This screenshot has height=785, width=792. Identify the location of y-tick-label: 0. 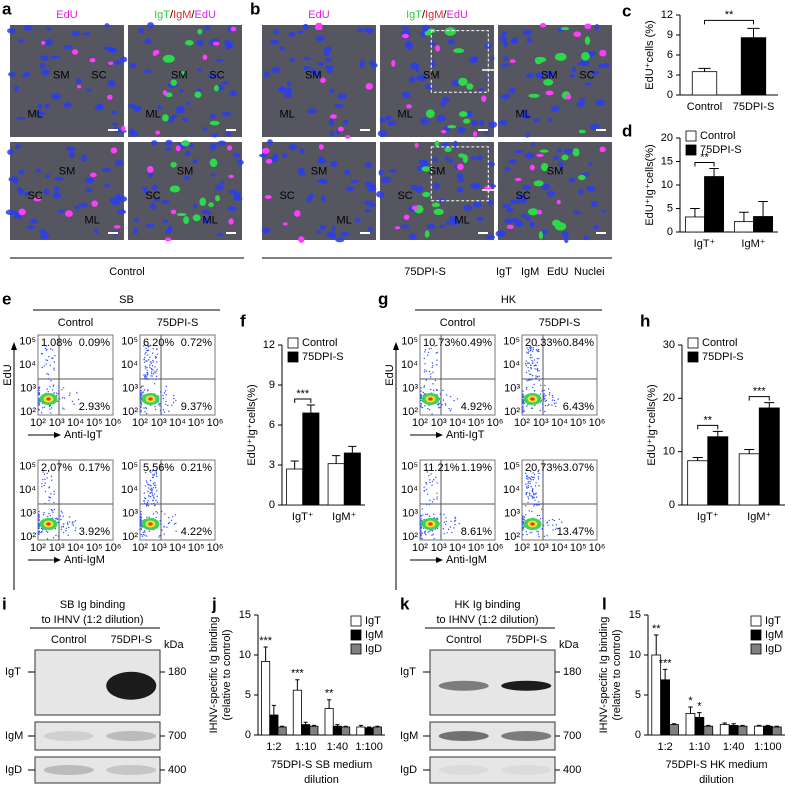
(272, 505).